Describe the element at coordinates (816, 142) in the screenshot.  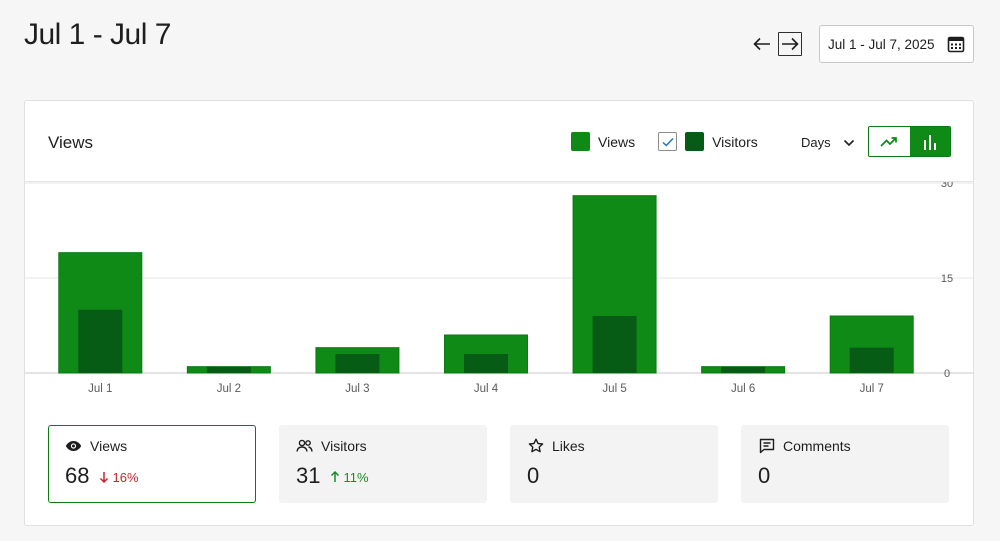
I see `period-select-label: Days` at that location.